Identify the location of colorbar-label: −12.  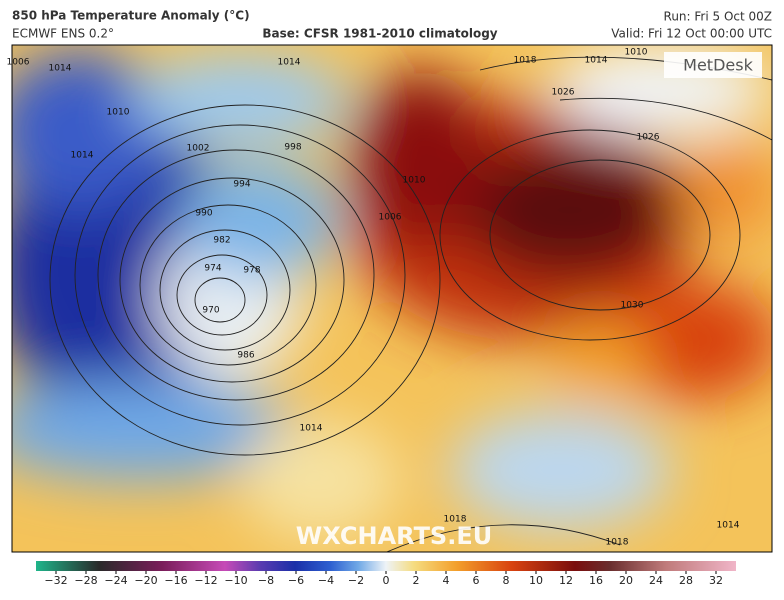
(205, 580).